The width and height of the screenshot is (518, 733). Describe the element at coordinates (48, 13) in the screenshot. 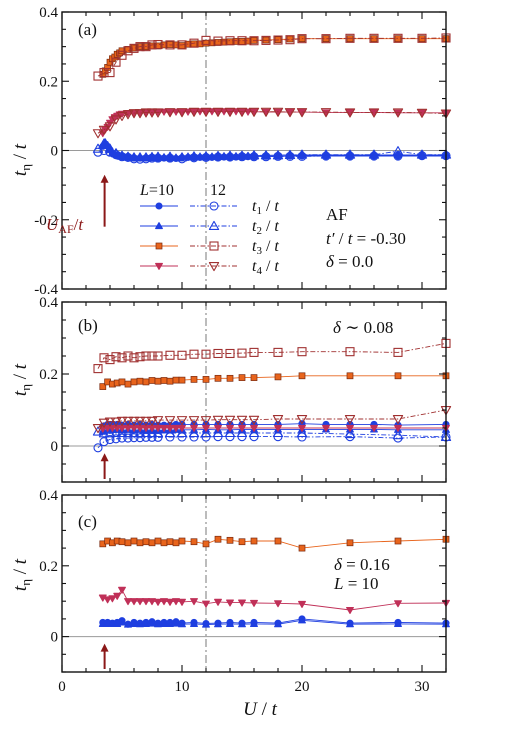

I see `y-tick-label: 0.4` at that location.